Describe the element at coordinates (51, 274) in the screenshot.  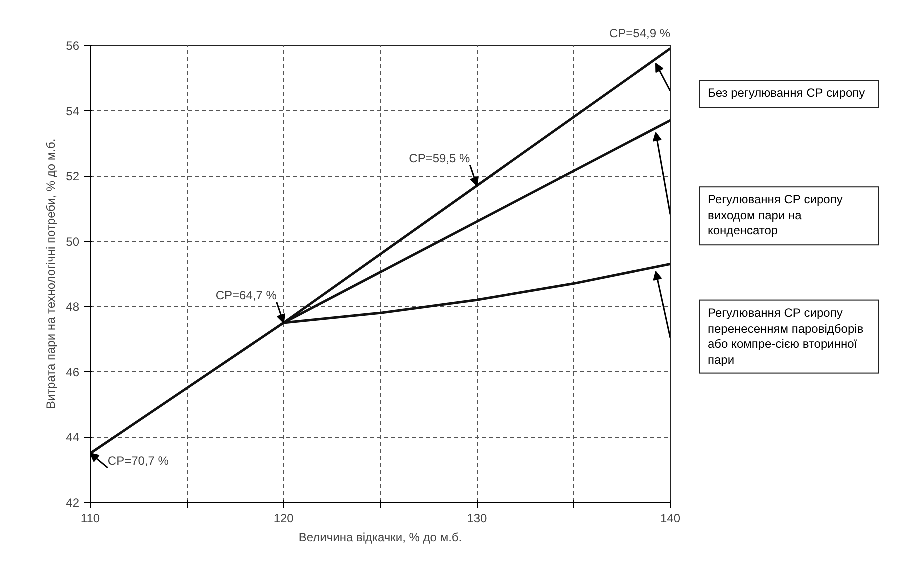
I see `y-axis-title: Витрата пари на технологічні потреби, % до м.б.` at that location.